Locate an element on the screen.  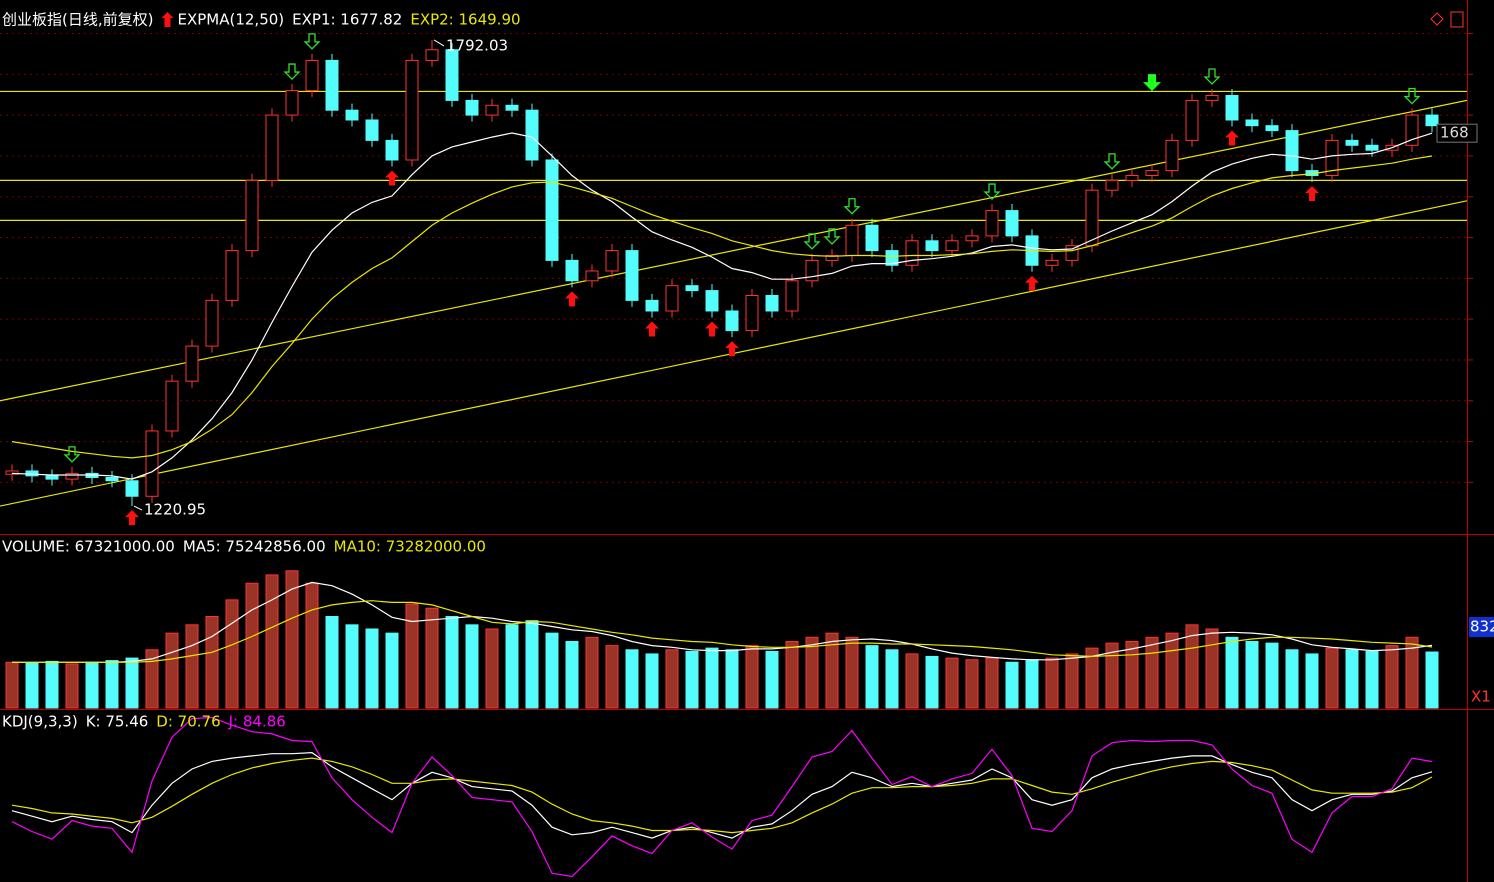
volume-ma-line is located at coordinates (722, 622).